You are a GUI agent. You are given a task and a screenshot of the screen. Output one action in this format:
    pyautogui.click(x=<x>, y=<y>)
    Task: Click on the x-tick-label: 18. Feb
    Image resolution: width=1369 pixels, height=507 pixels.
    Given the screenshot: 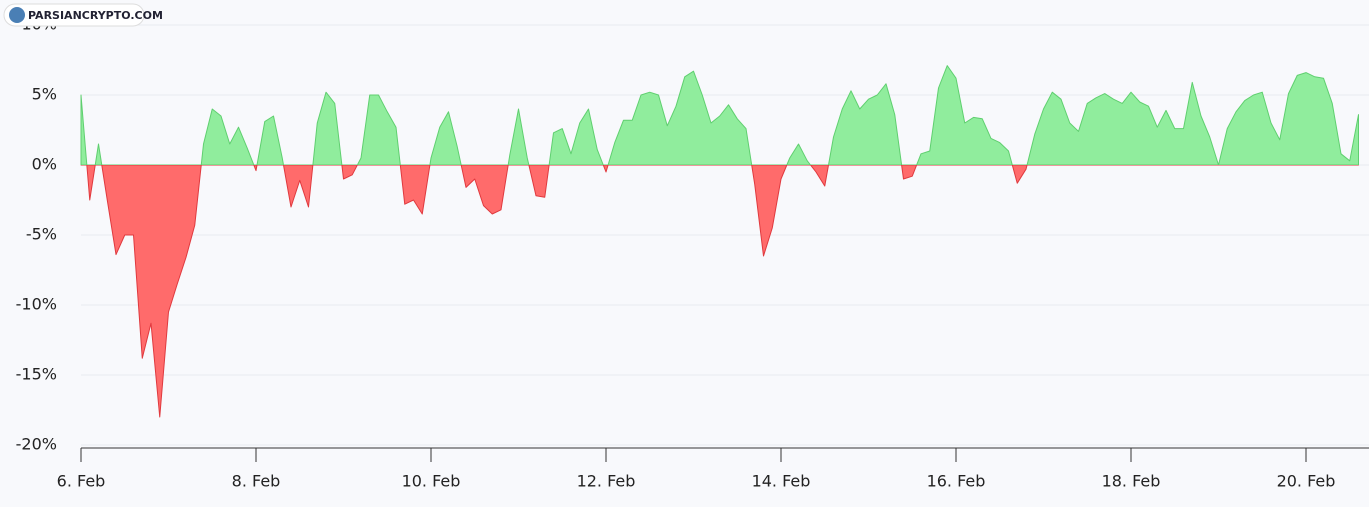 What is the action you would take?
    pyautogui.click(x=1131, y=481)
    